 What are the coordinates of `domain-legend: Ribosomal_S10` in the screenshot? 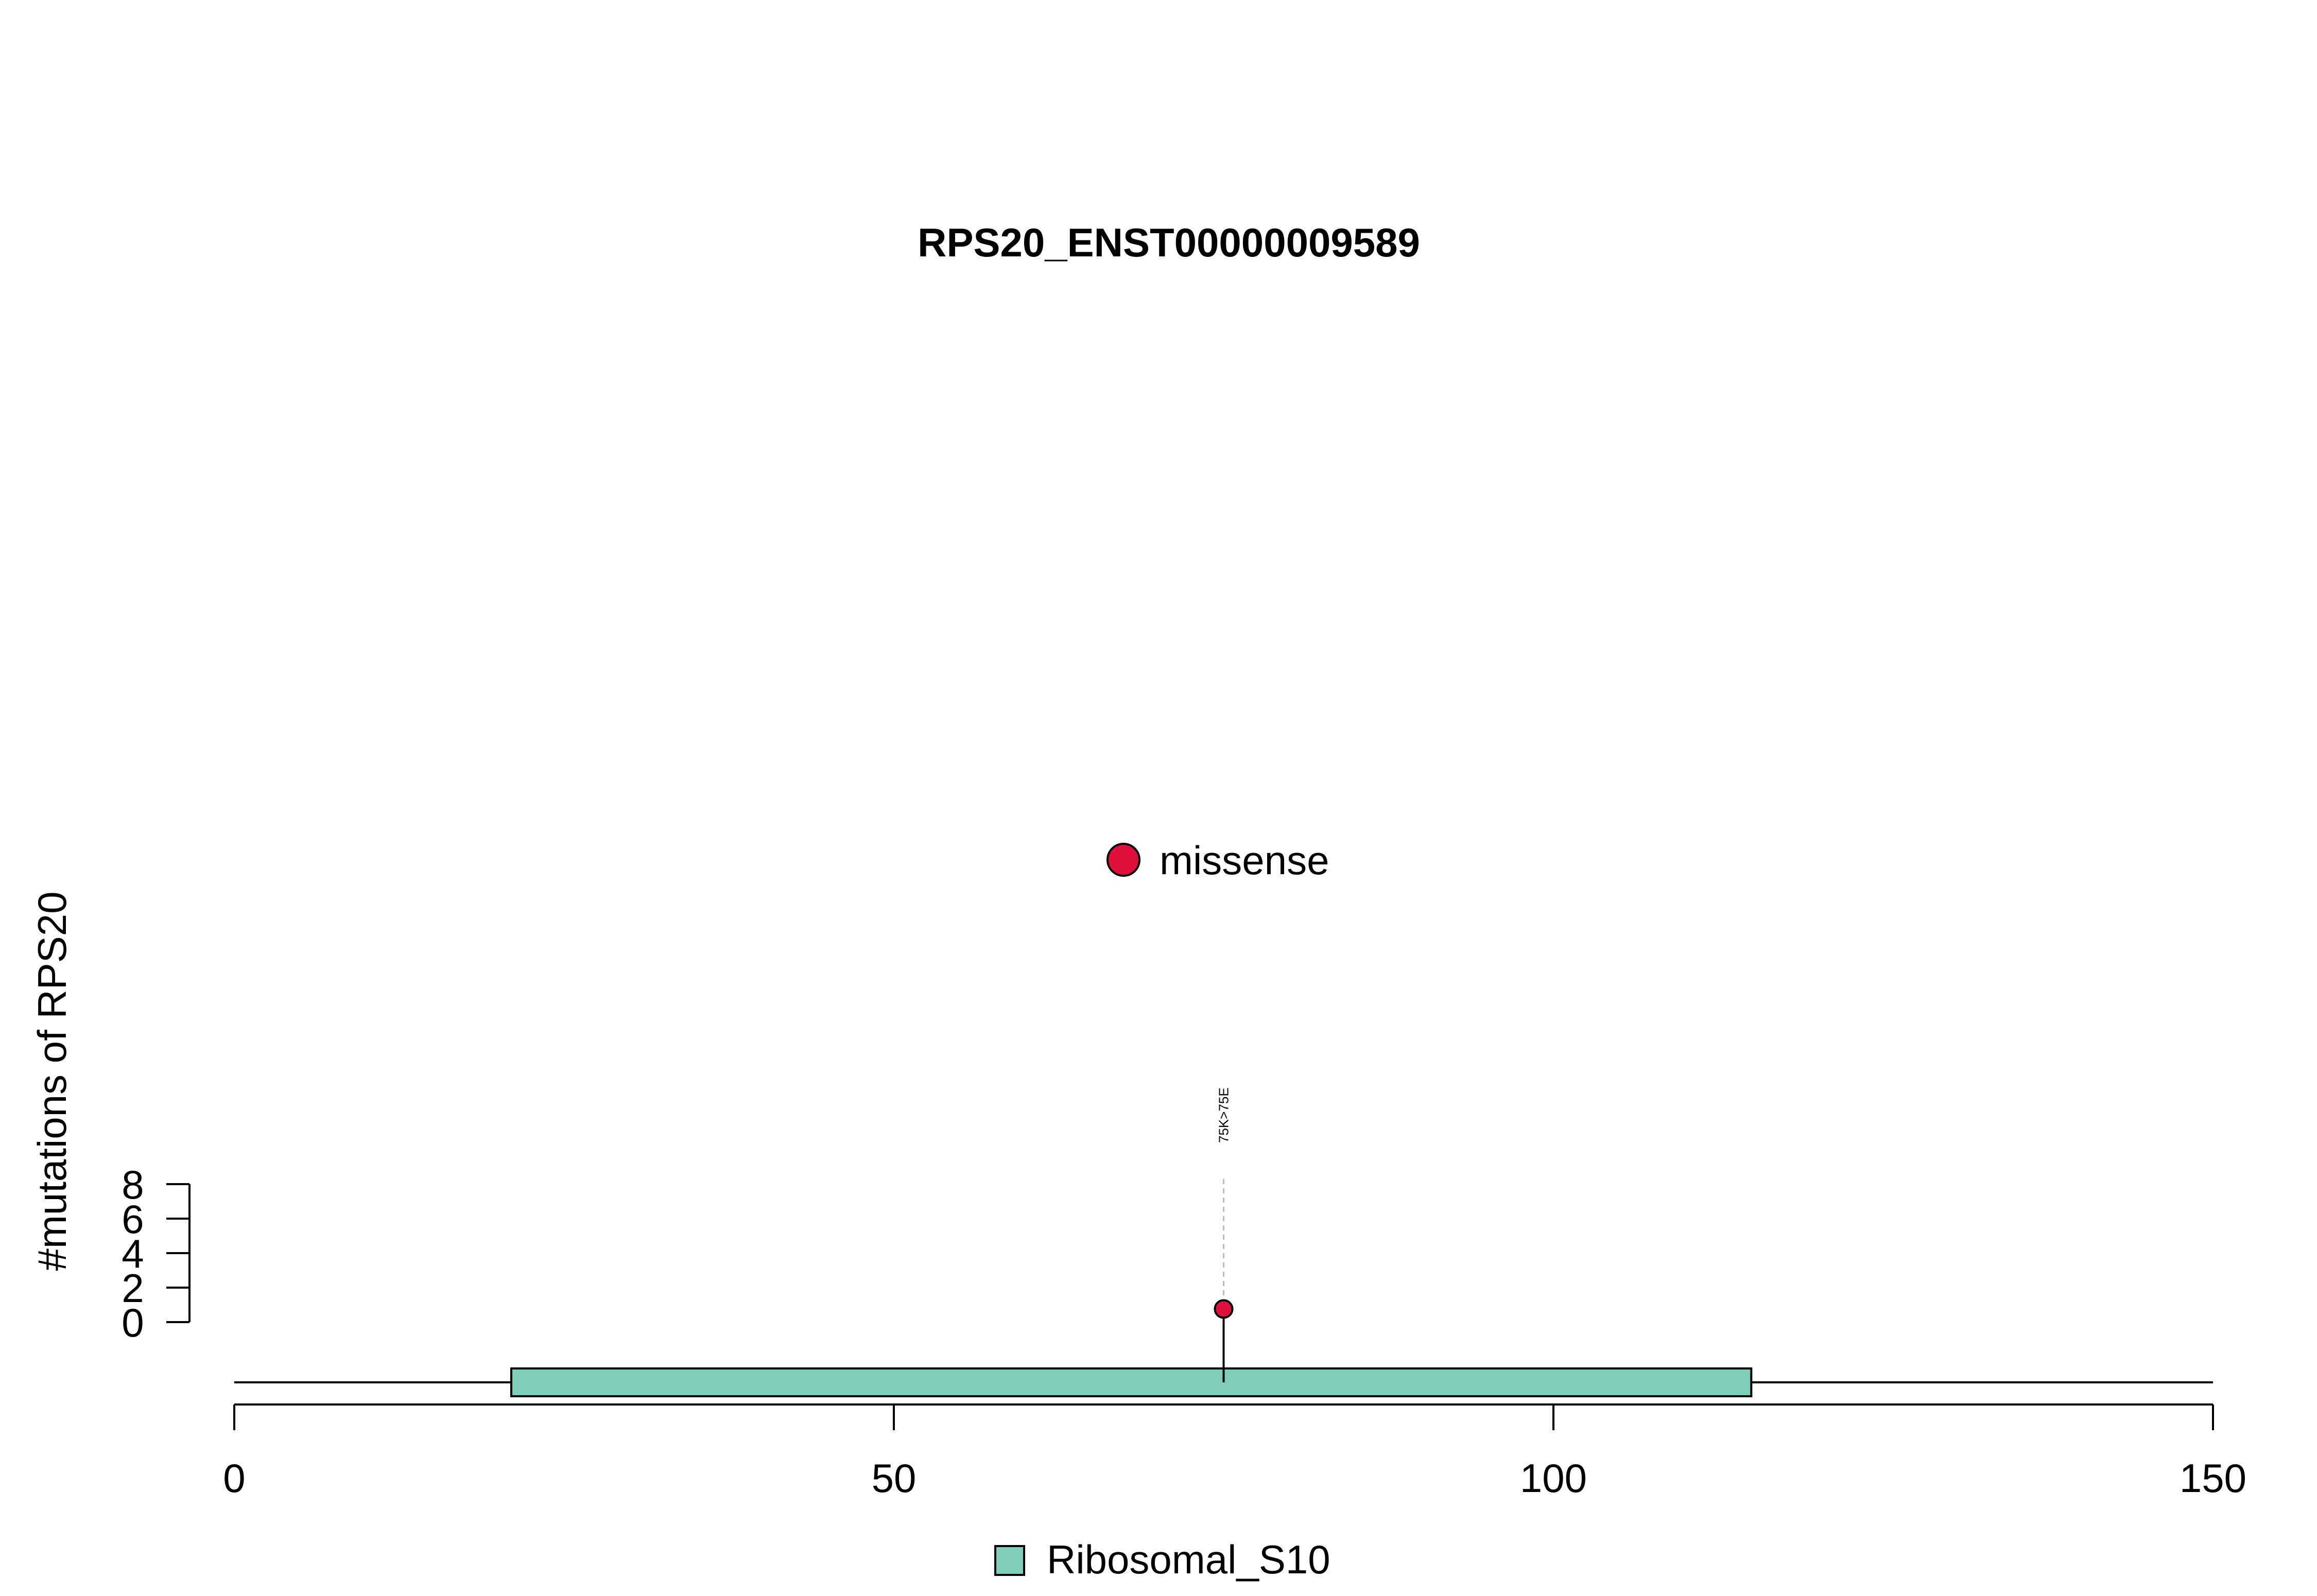 It's located at (1162, 1559).